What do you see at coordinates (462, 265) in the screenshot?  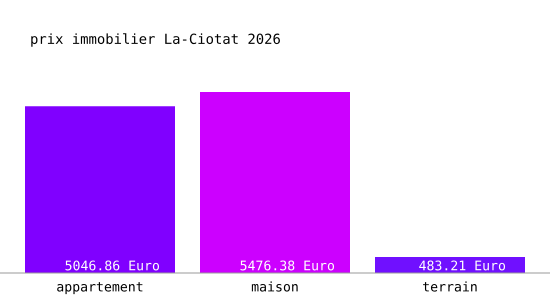 I see `data-label: 483.21 Euro` at bounding box center [462, 265].